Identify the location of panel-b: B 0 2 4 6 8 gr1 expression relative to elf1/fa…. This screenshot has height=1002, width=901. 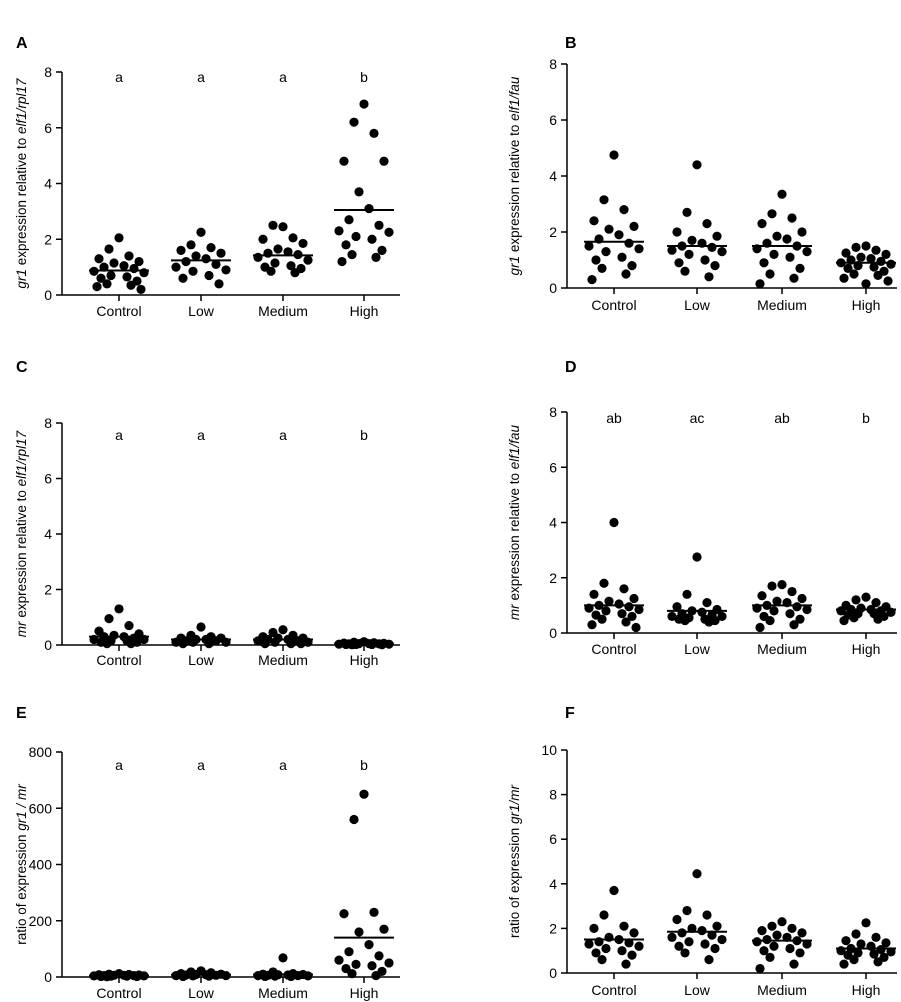
(702, 174).